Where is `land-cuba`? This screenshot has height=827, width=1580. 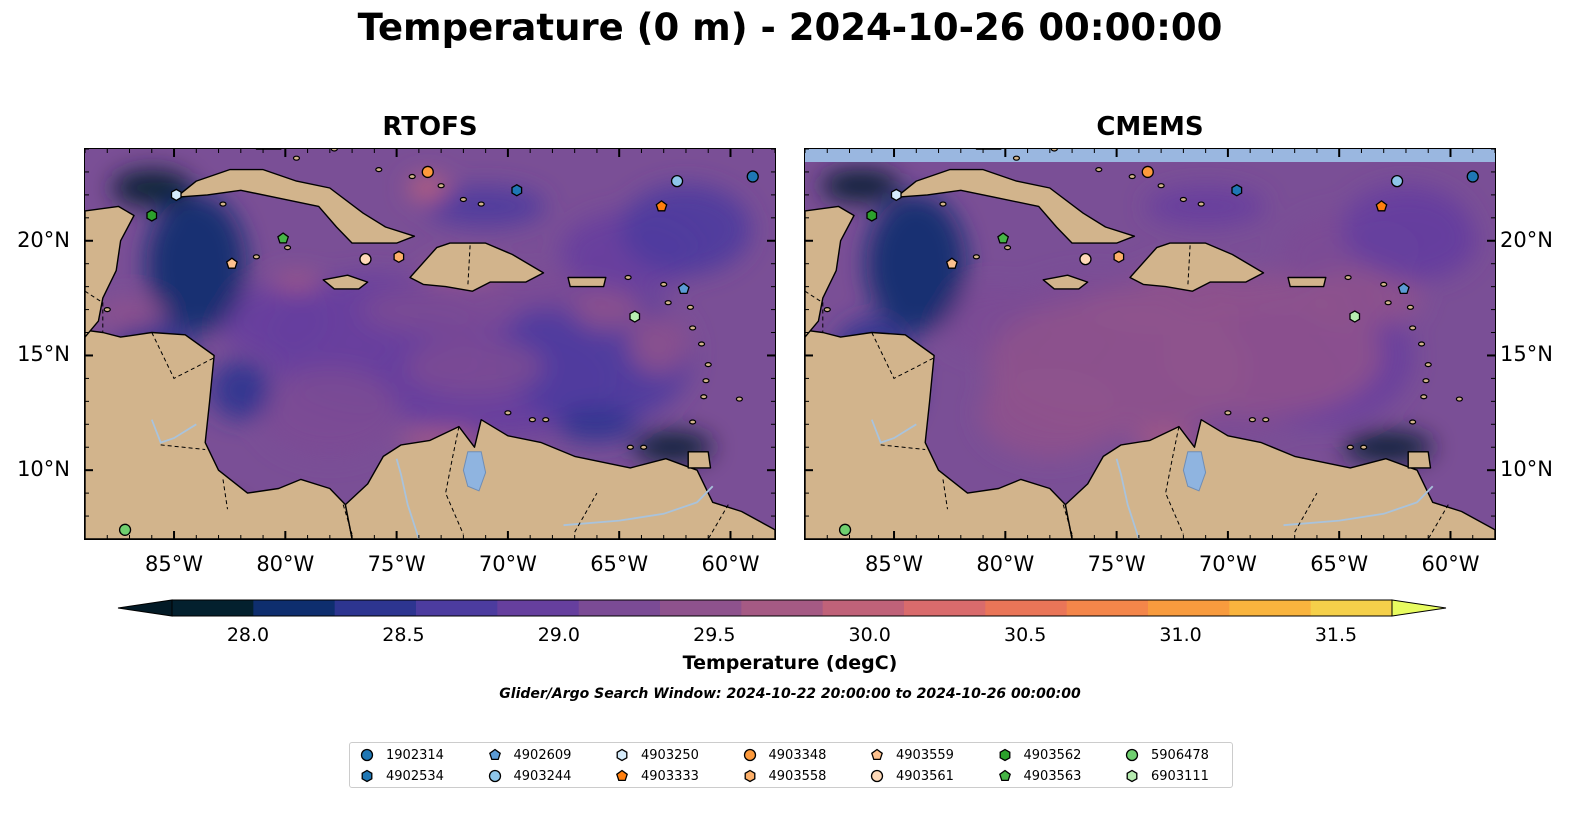
land-cuba is located at coordinates (1015, 206).